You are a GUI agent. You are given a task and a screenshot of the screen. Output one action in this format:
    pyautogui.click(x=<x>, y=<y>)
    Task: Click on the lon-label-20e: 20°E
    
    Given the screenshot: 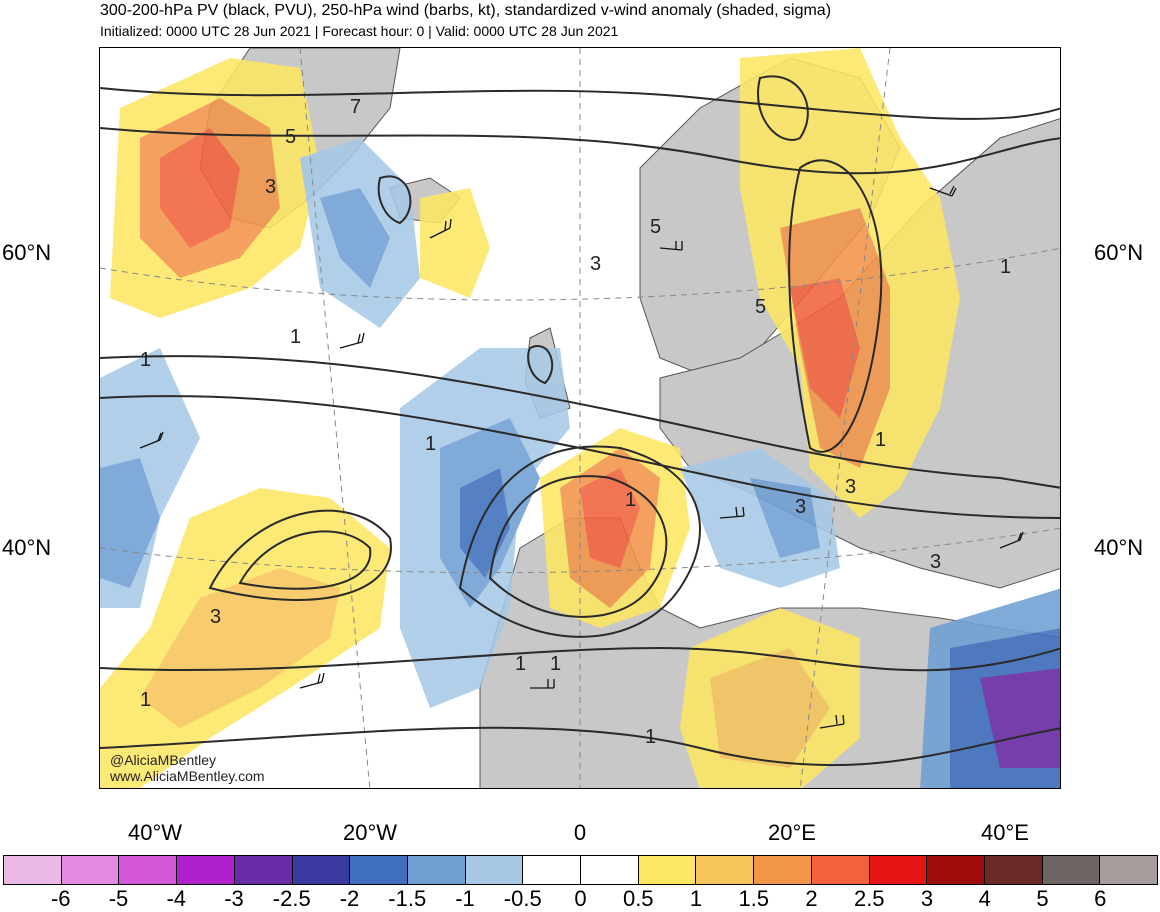 What is the action you would take?
    pyautogui.click(x=792, y=832)
    